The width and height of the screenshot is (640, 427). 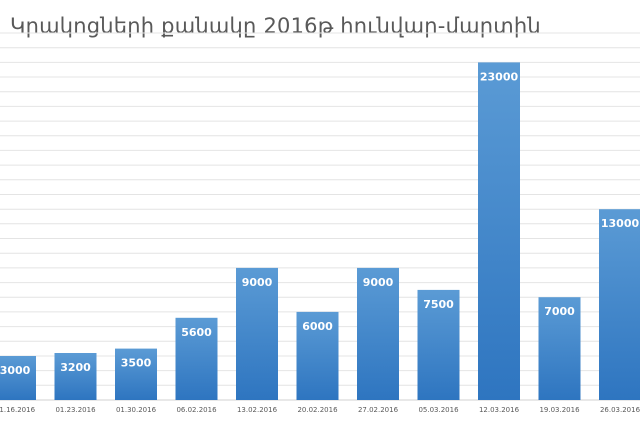 I want to click on x-tick-label: 13.02.2016, so click(x=257, y=410).